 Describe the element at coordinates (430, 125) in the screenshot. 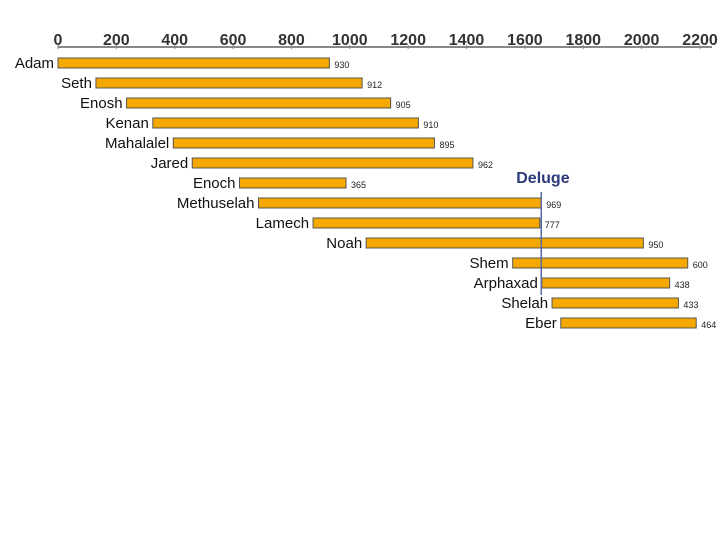

I see `lifespan-value-label: 910` at that location.